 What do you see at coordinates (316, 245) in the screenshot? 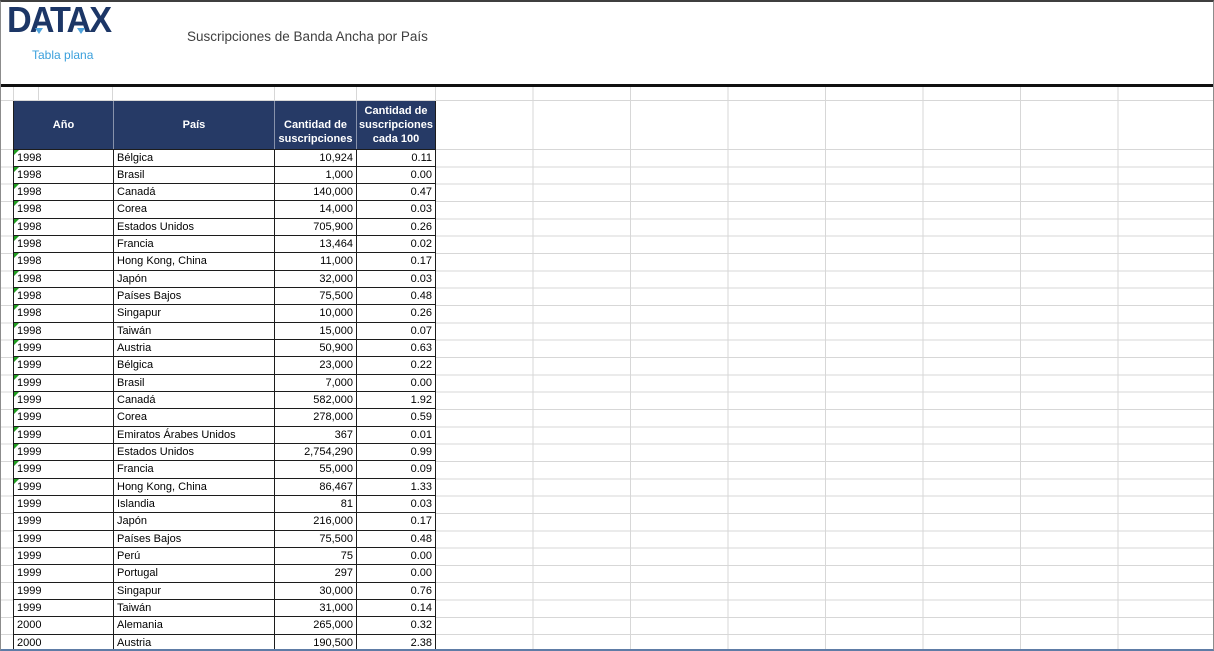
I see `cell-subscriptions: 13,464` at bounding box center [316, 245].